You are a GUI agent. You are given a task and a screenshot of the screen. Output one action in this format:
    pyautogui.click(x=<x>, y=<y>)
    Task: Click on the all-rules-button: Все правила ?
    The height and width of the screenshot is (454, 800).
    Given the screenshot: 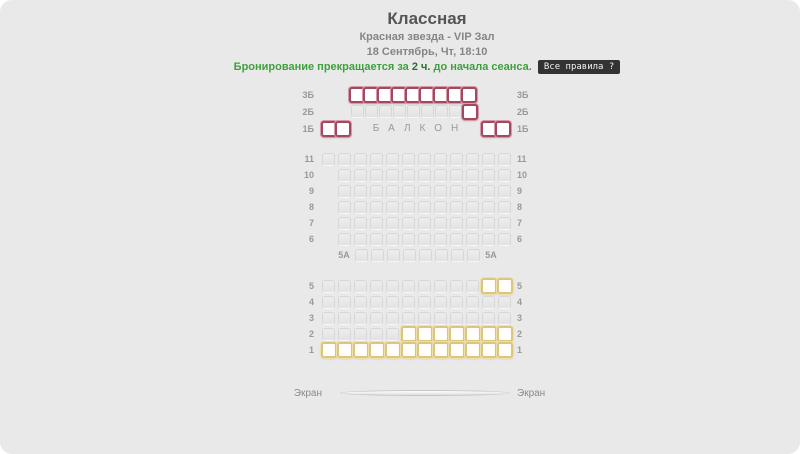 What is the action you would take?
    pyautogui.click(x=579, y=67)
    